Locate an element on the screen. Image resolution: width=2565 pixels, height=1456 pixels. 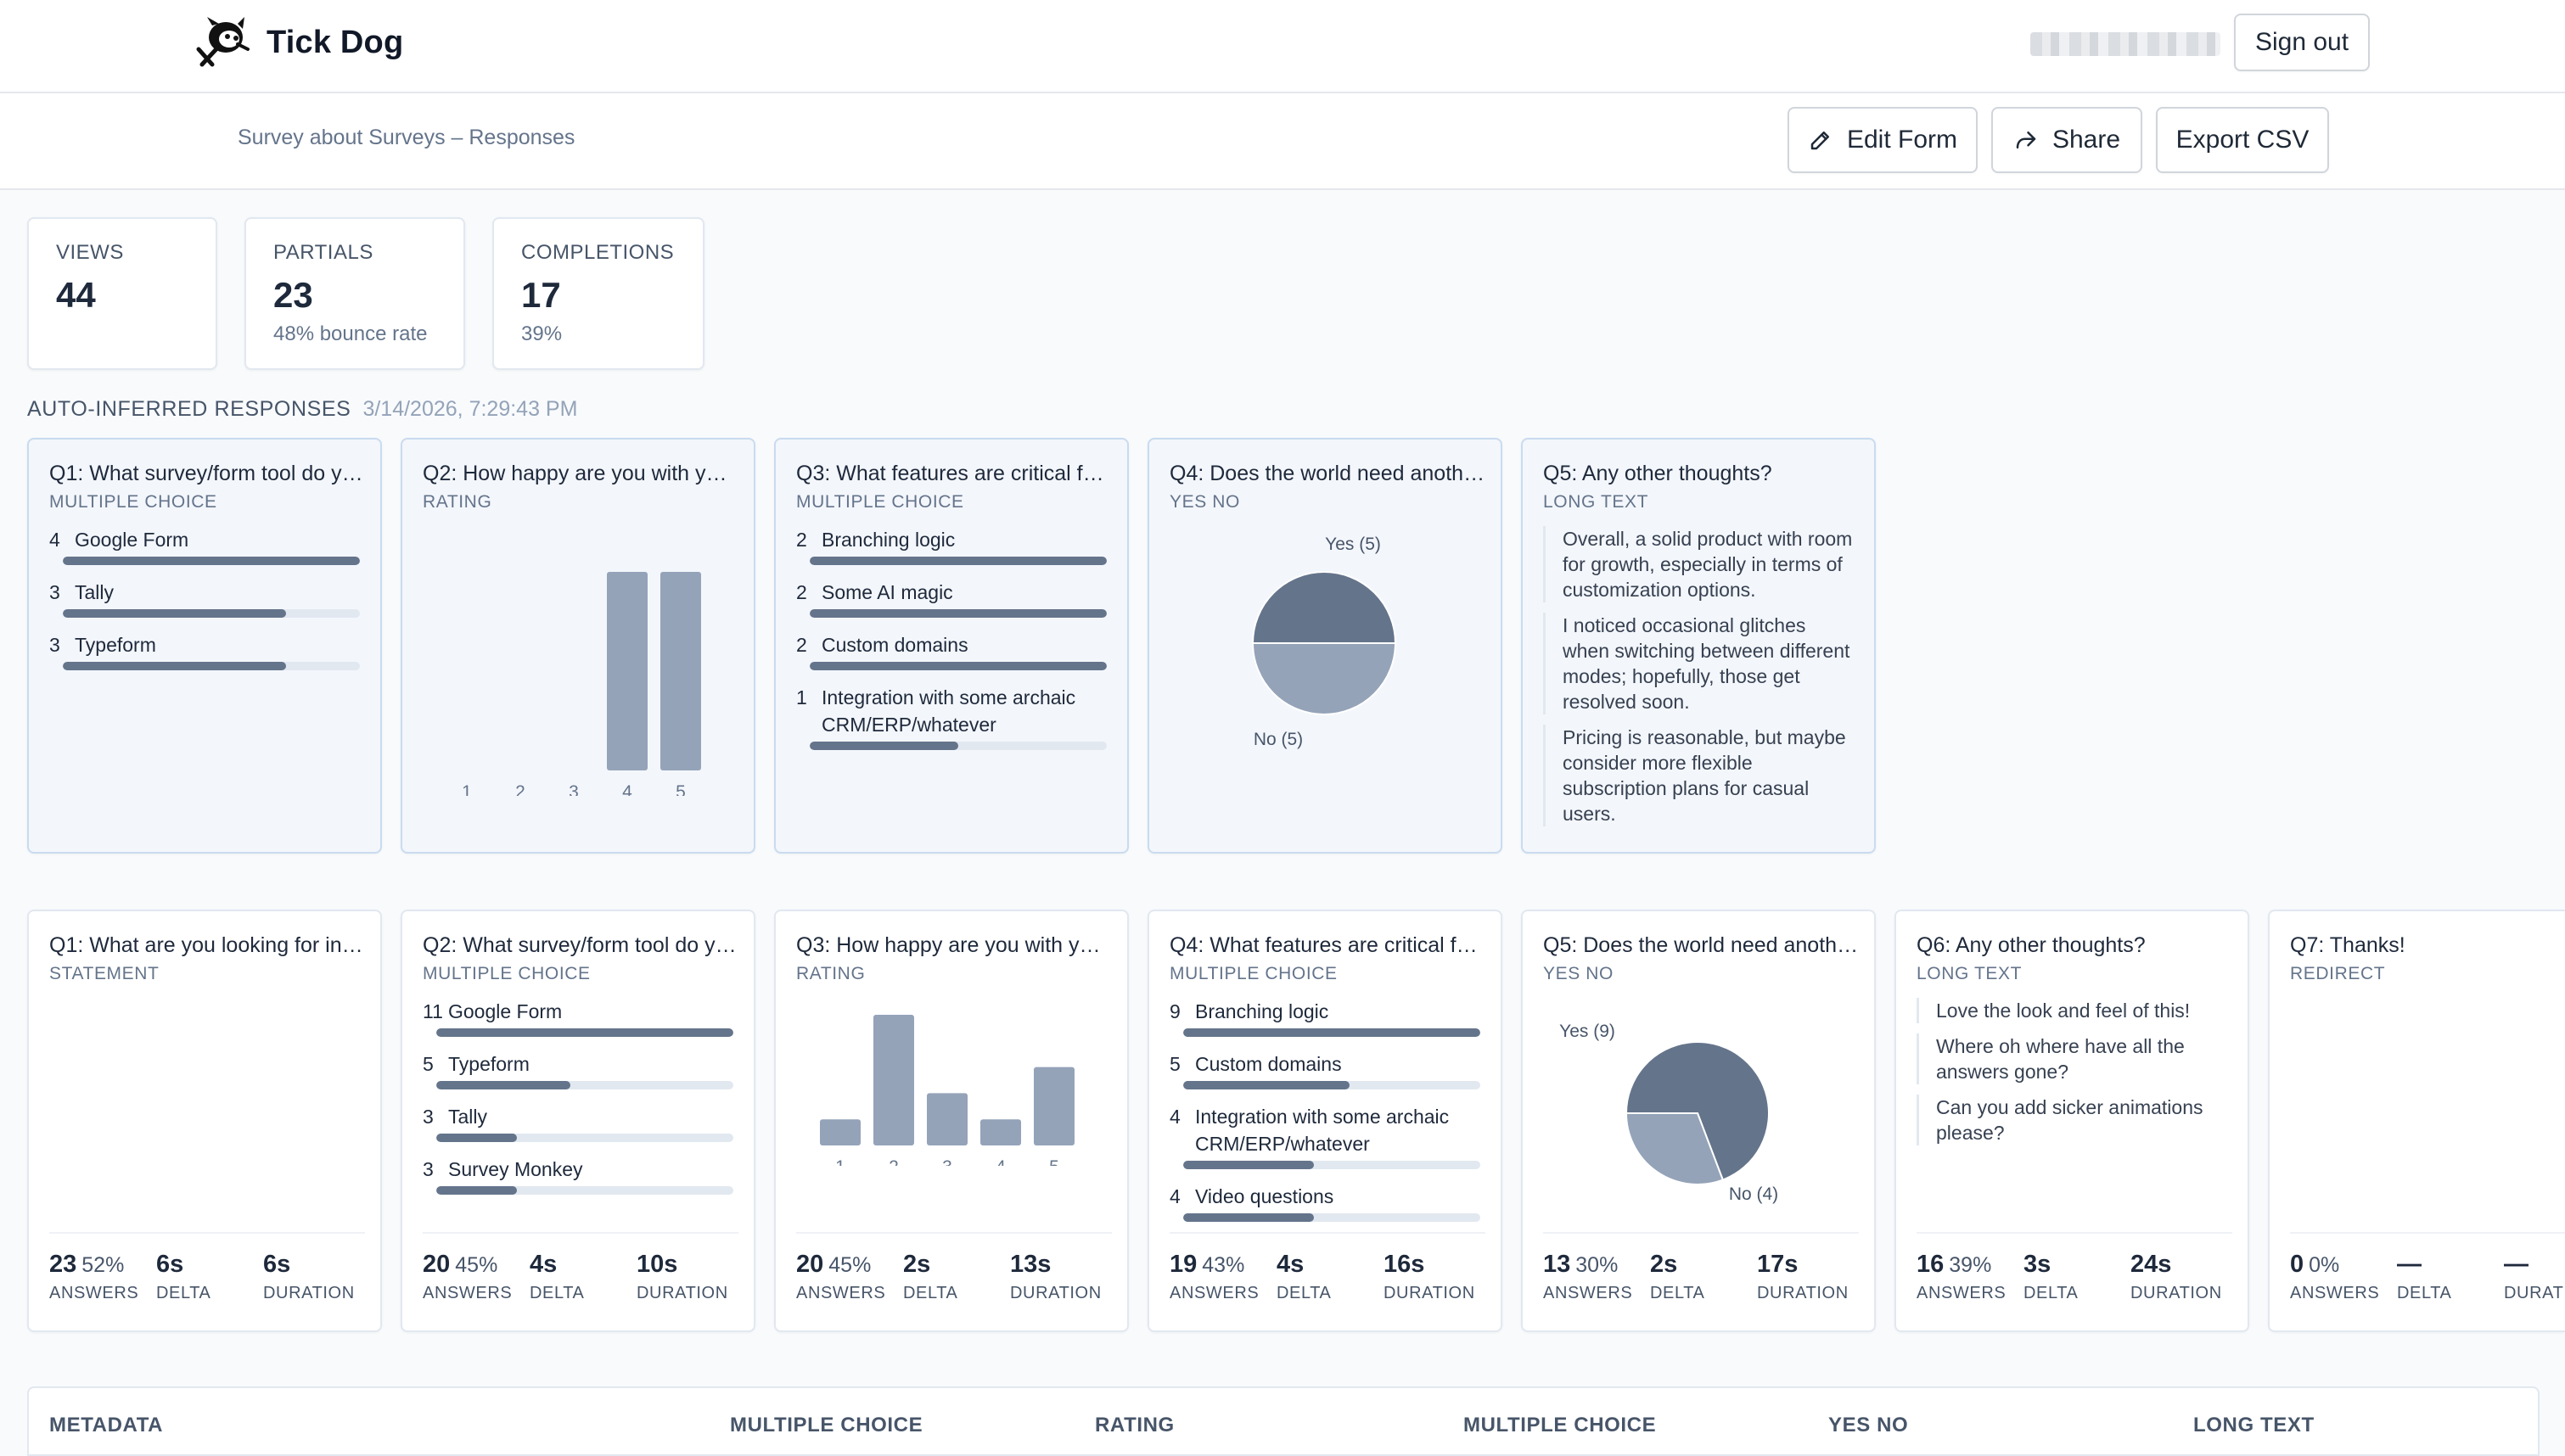
column-header-rating: RATING is located at coordinates (1135, 1425).